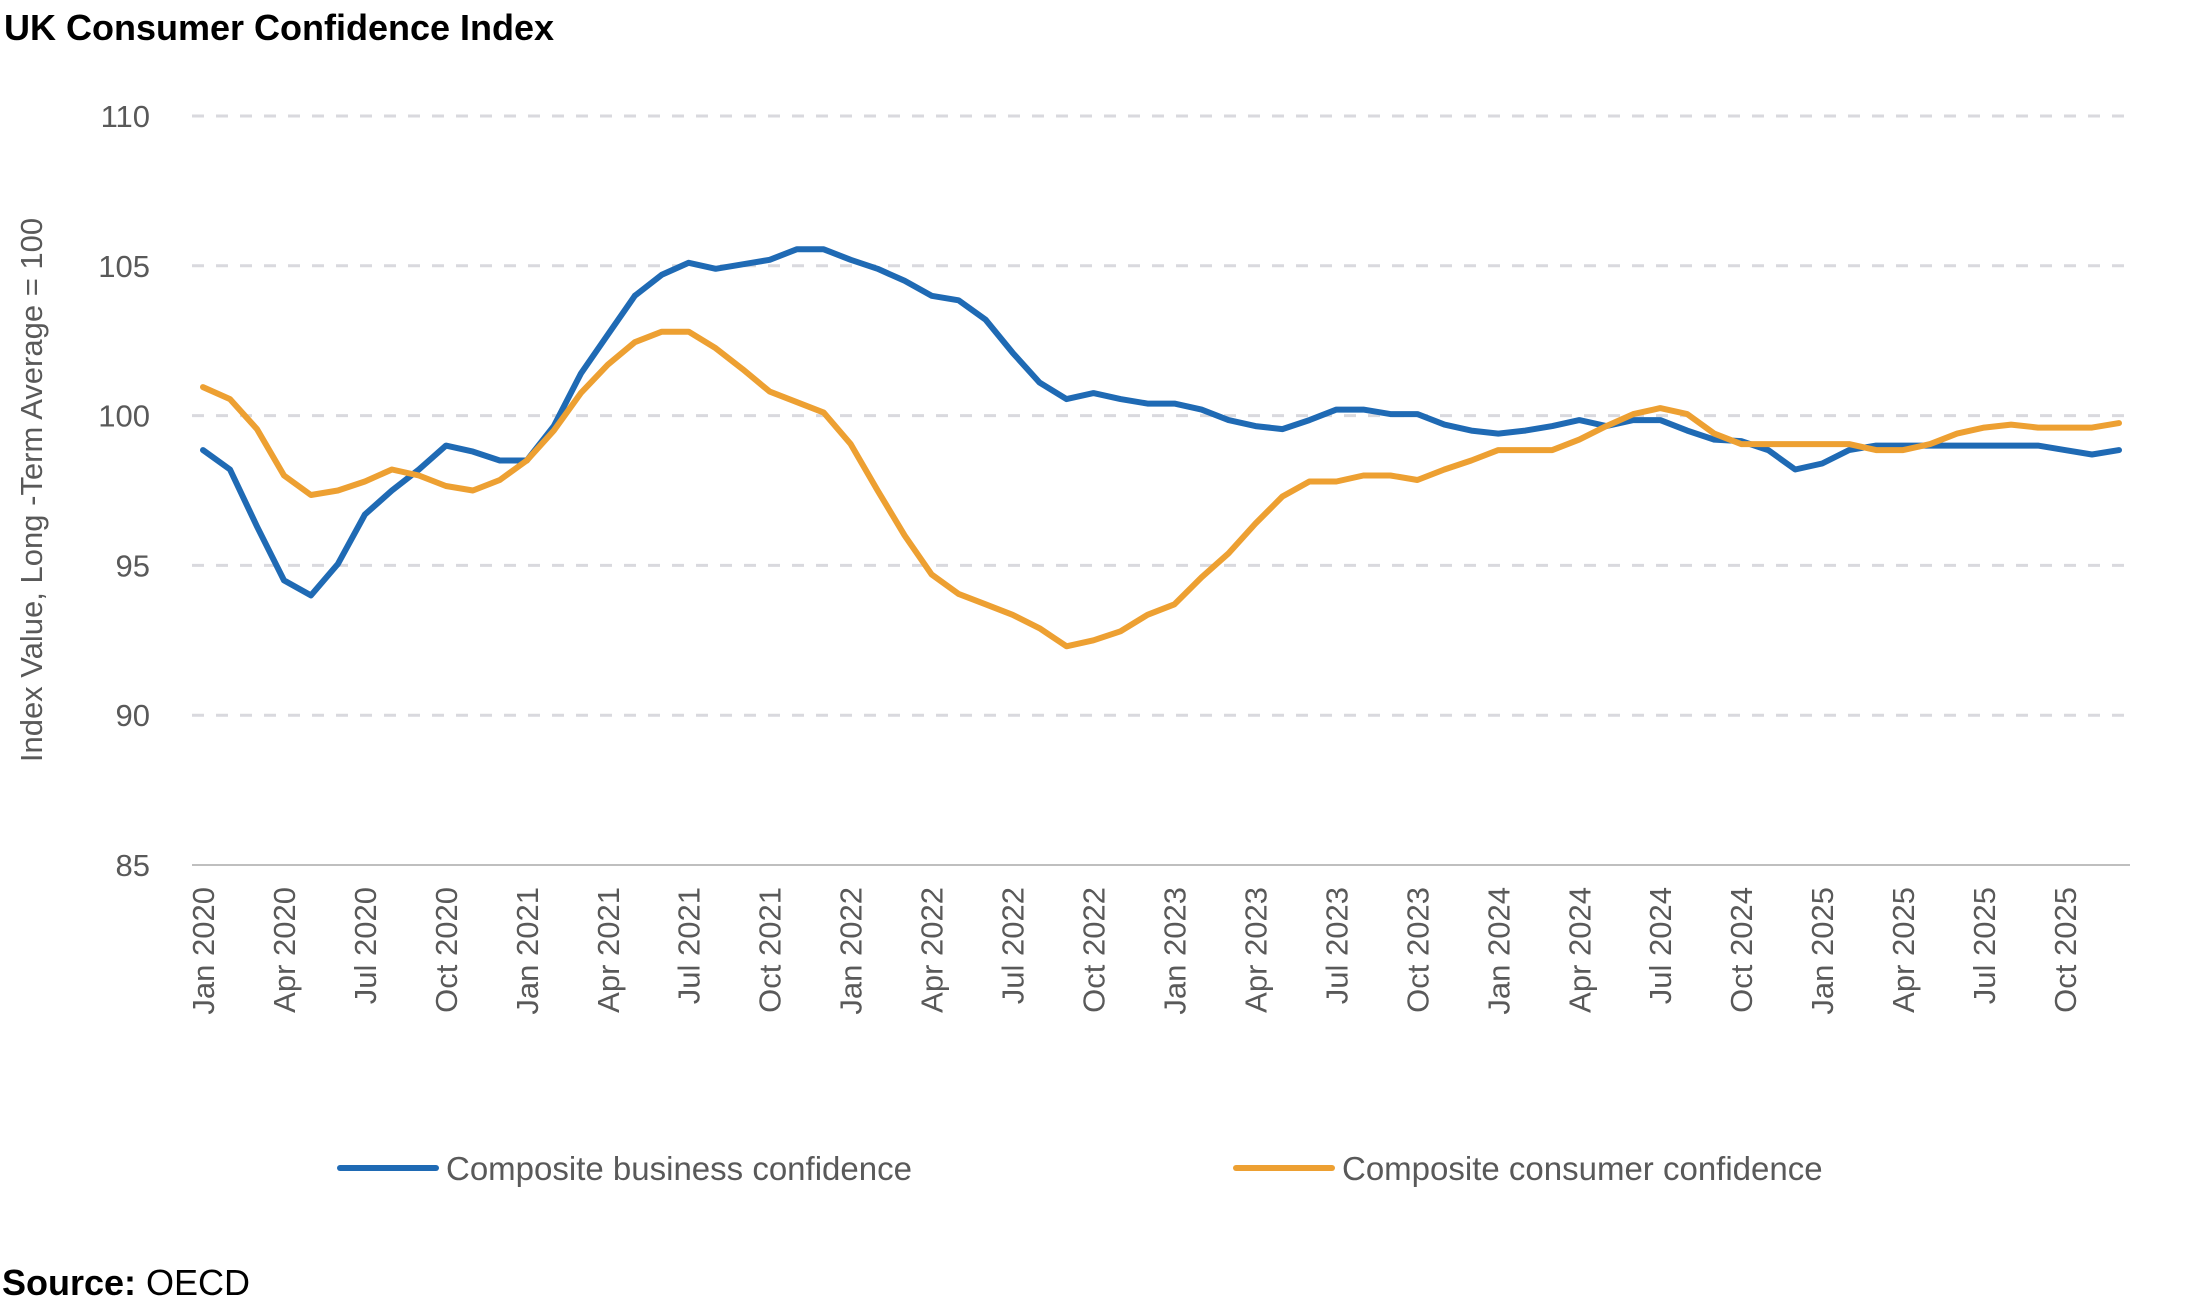  What do you see at coordinates (2065, 950) in the screenshot?
I see `x-tick-label: Oct 2025` at bounding box center [2065, 950].